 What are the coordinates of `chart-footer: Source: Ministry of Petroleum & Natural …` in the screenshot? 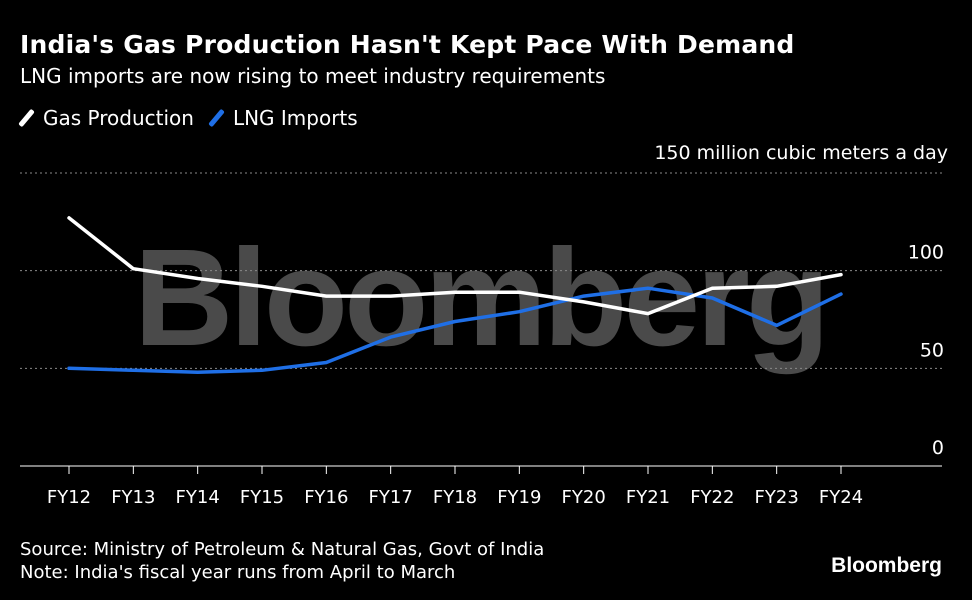 It's located at (282, 561).